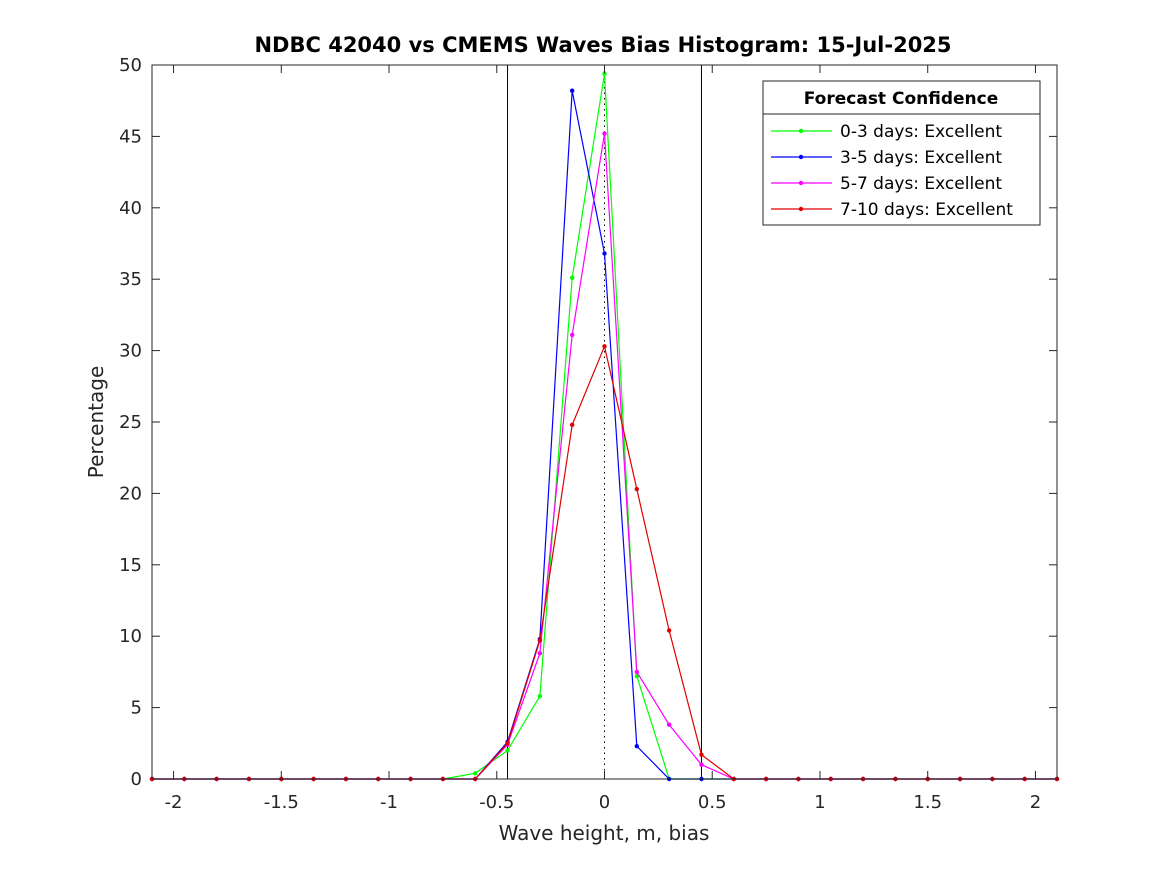 The width and height of the screenshot is (1167, 875). Describe the element at coordinates (901, 99) in the screenshot. I see `legend-title: Forecast Confidence` at that location.